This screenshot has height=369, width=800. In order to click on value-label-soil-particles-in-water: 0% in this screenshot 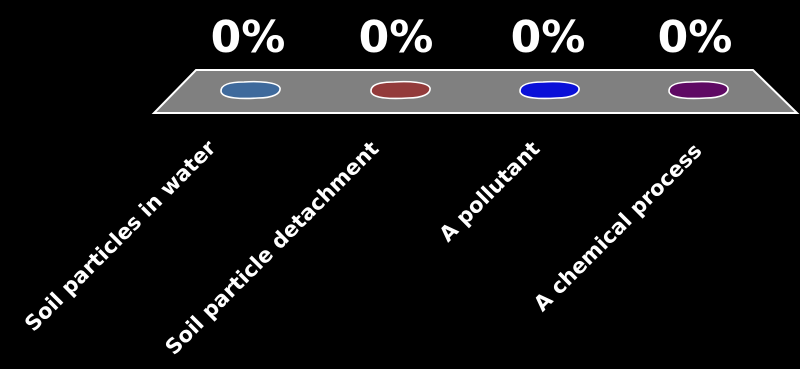, I will do `click(248, 37)`.